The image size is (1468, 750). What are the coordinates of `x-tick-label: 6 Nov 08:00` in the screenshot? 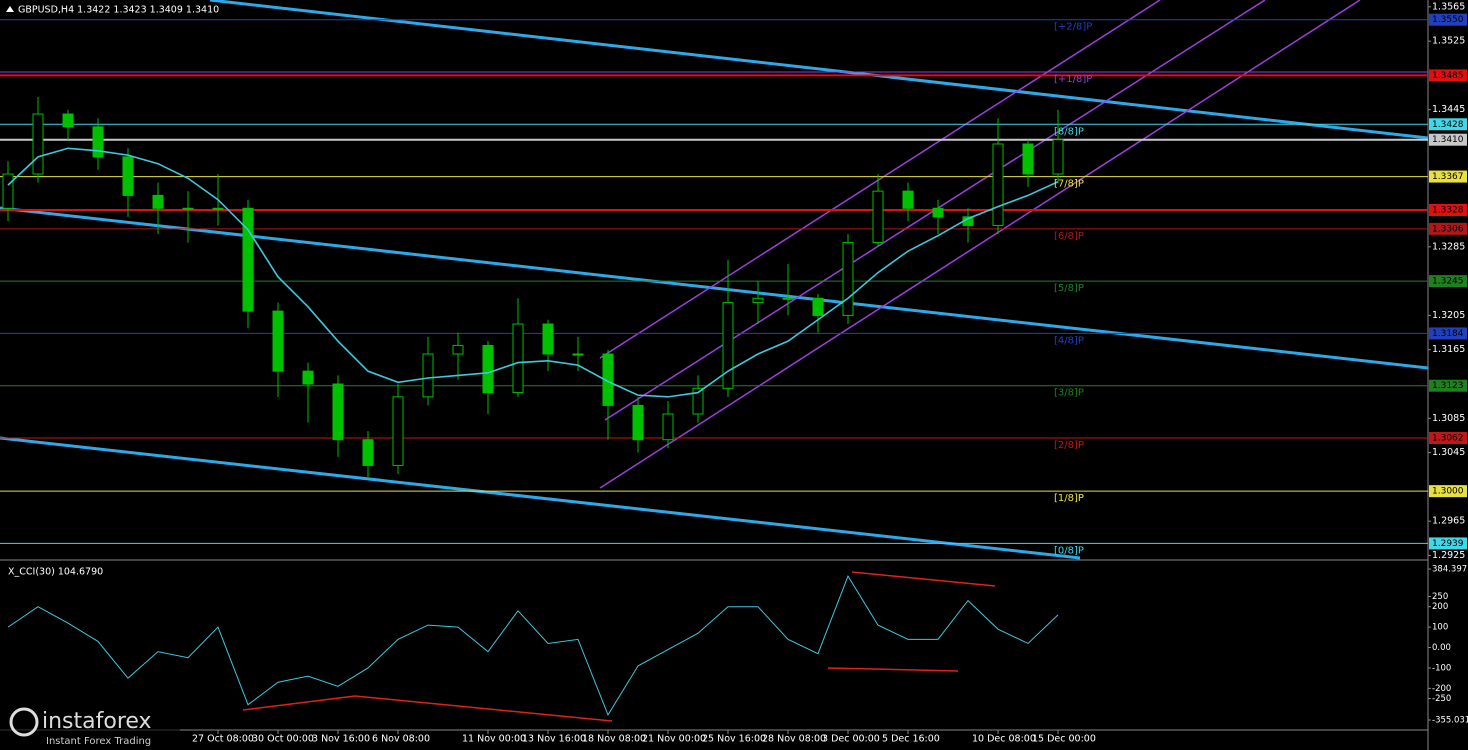 It's located at (401, 739).